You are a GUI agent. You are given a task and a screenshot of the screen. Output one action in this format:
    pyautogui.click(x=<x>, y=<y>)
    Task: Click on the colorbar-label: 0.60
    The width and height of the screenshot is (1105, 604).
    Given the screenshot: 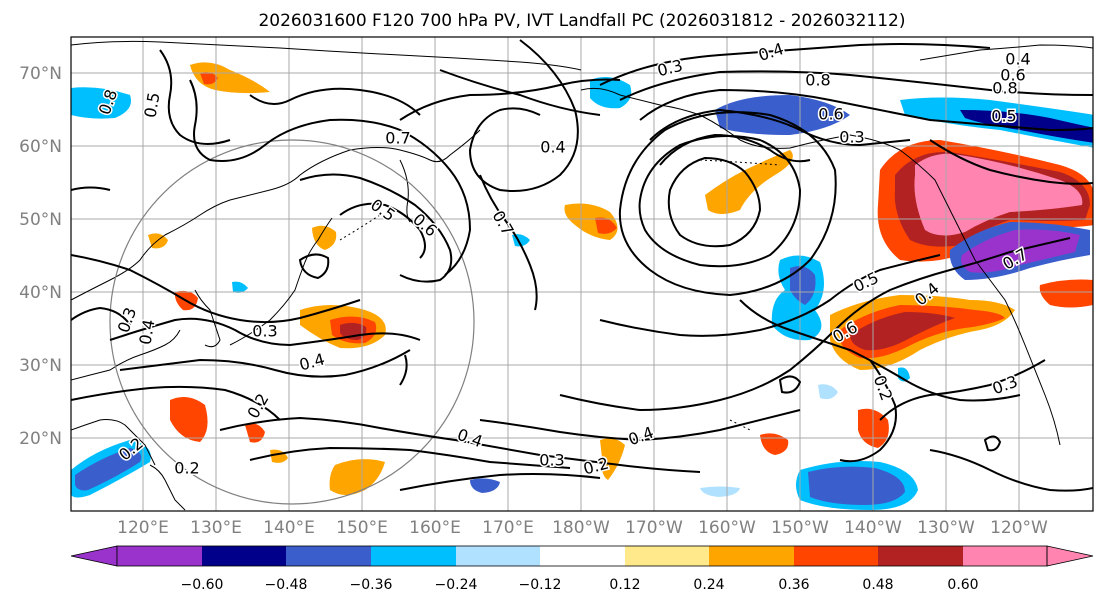 What is the action you would take?
    pyautogui.click(x=962, y=585)
    